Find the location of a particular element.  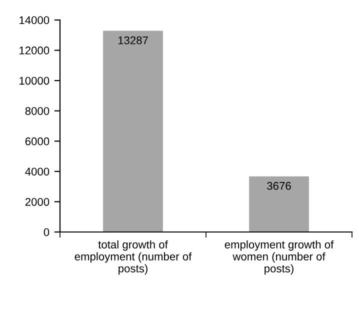

y-tick-label: 12000 is located at coordinates (35, 50).